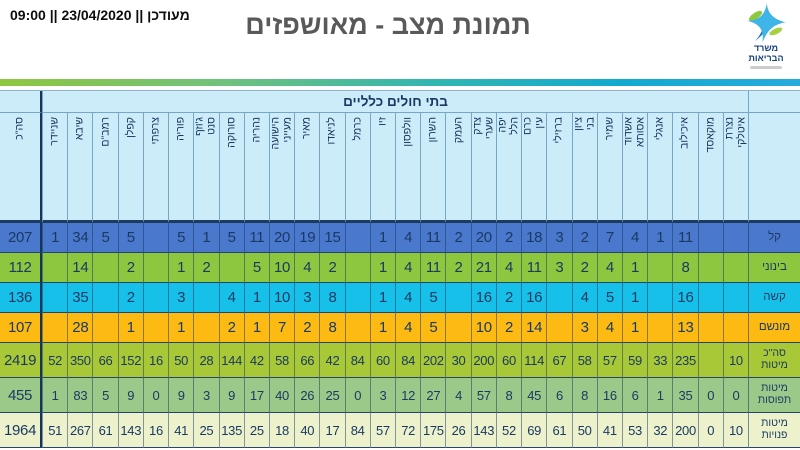  Describe the element at coordinates (584, 298) in the screenshot. I see `value-cell-r2-c6: 4` at that location.